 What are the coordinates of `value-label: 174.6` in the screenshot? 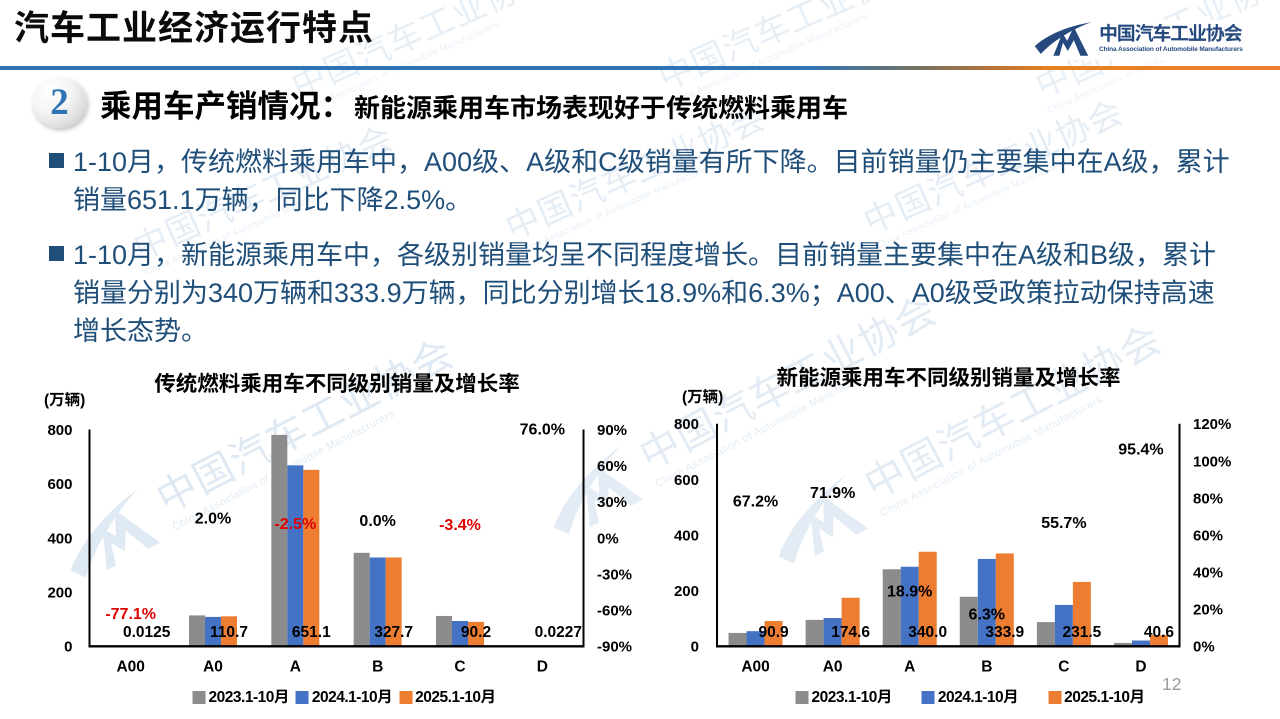 It's located at (850, 632).